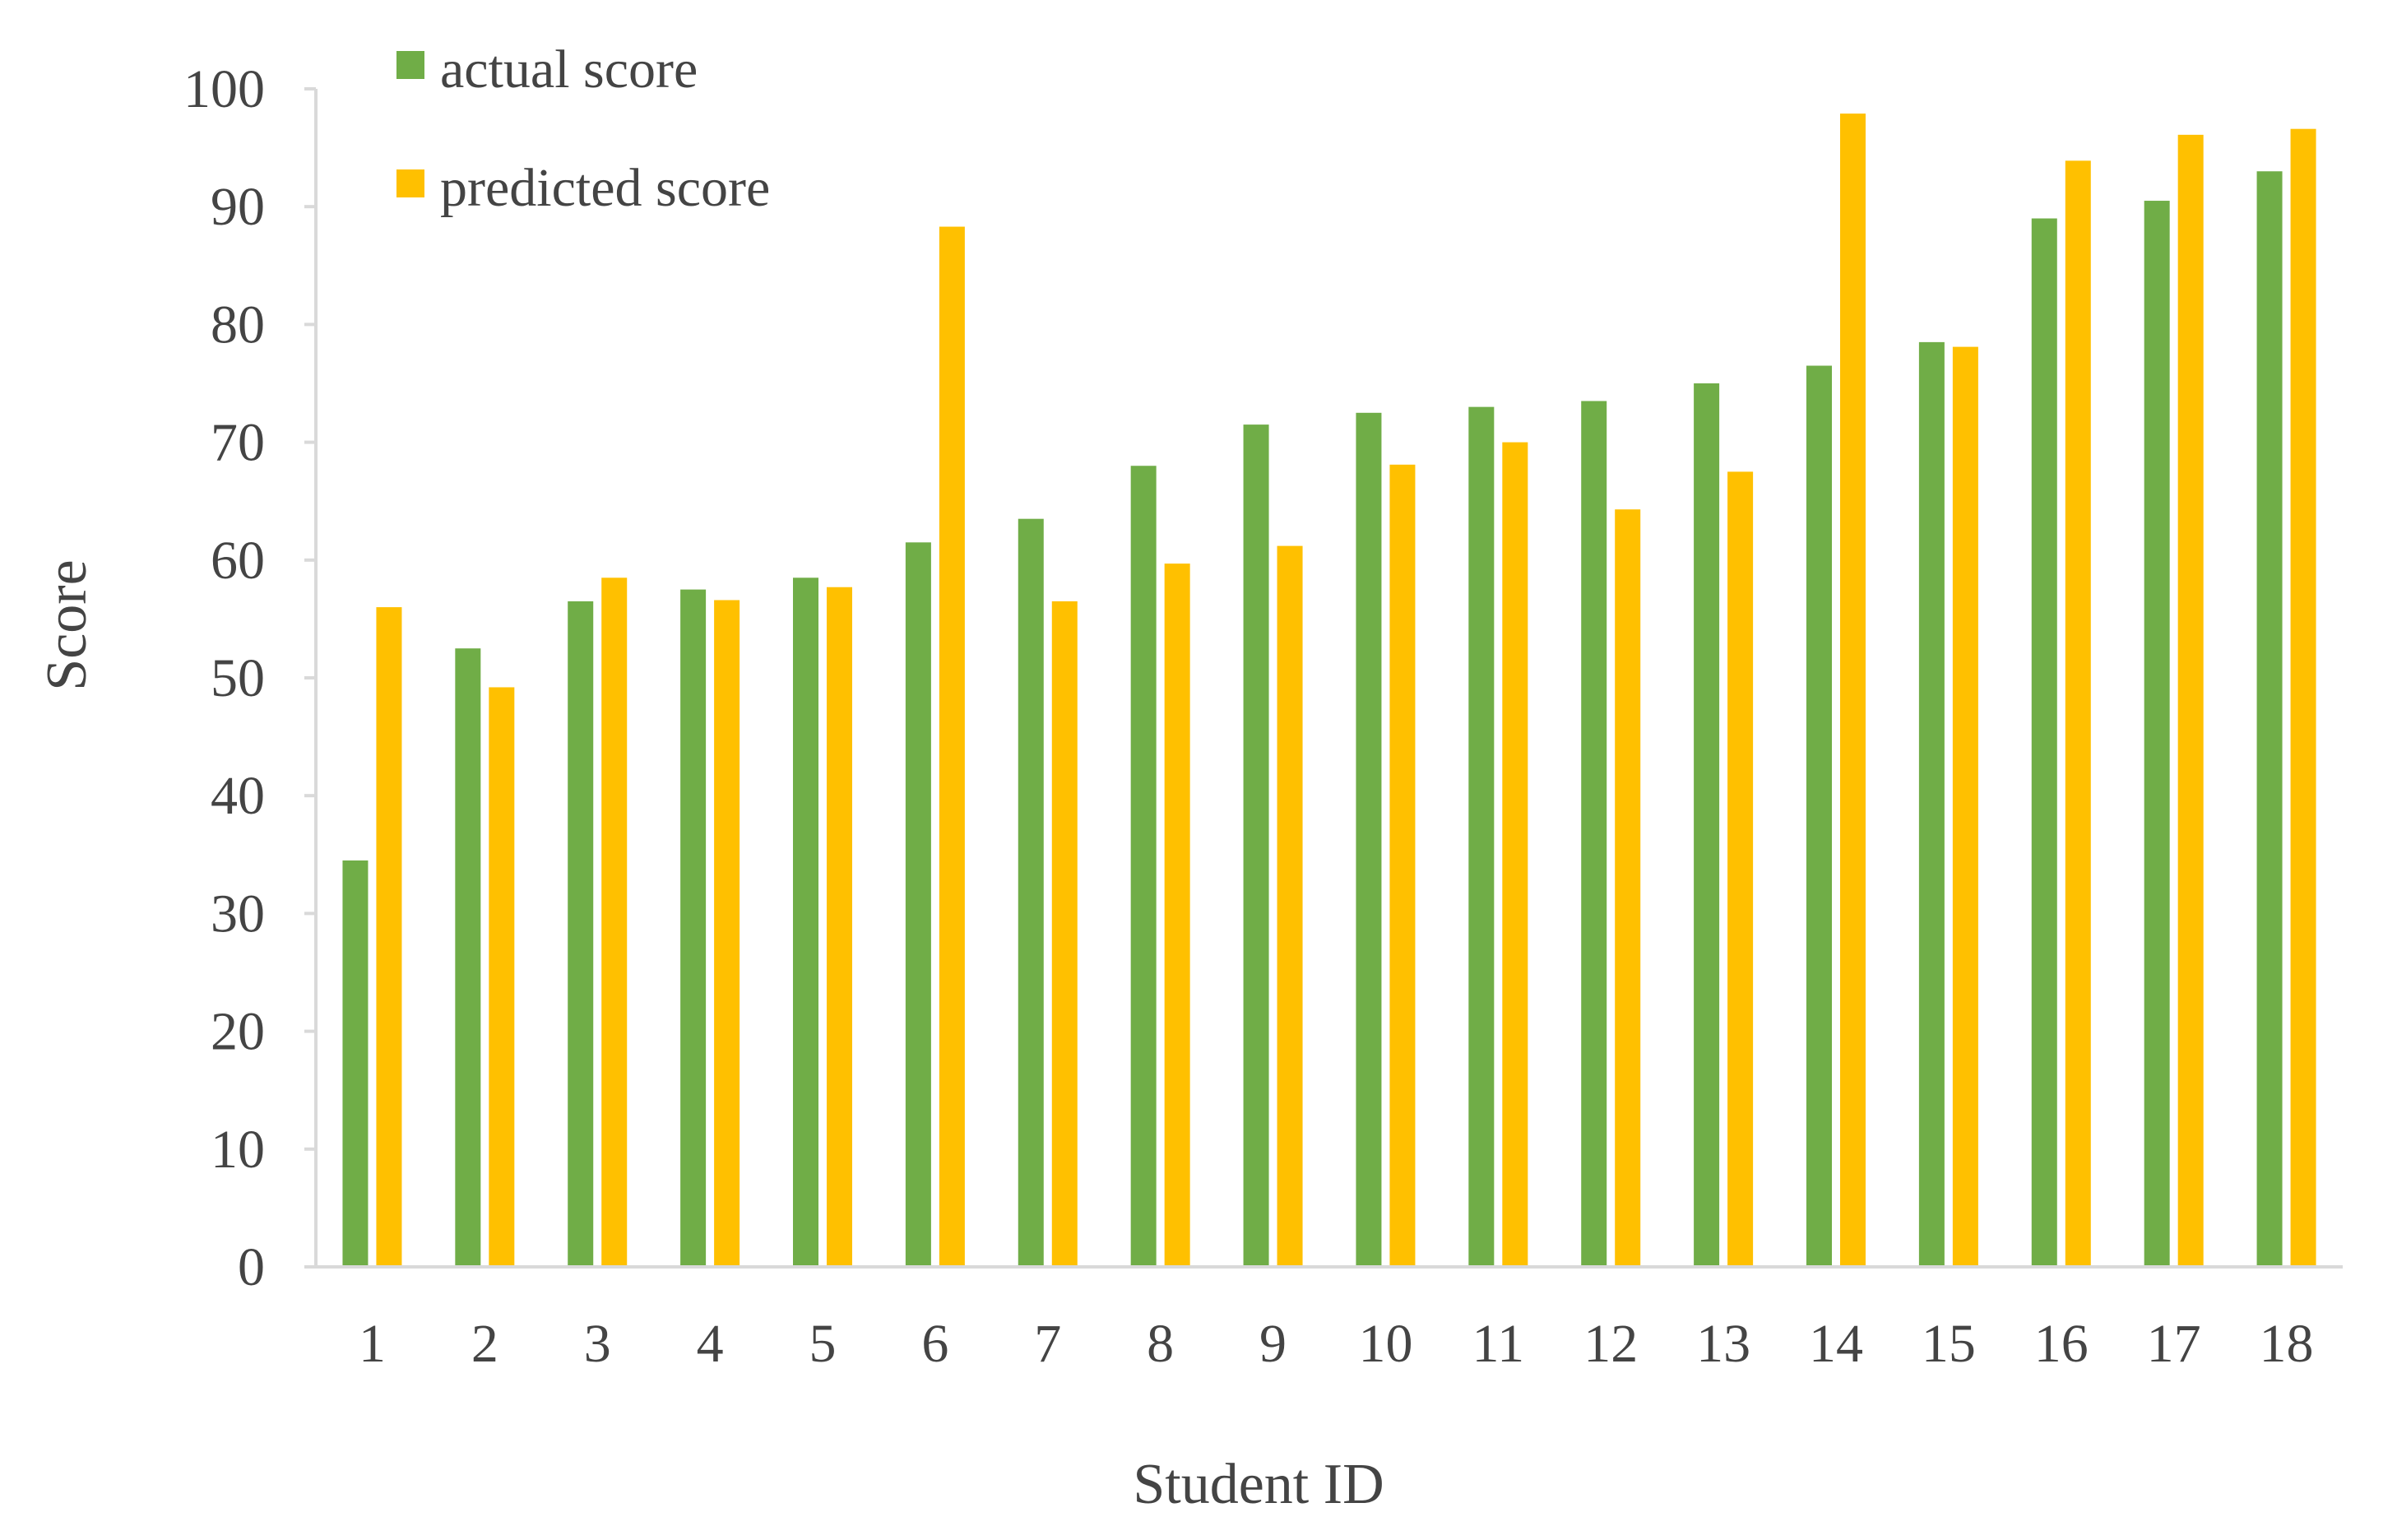 This screenshot has height=1540, width=2397. What do you see at coordinates (67, 624) in the screenshot?
I see `y-axis-title: Score` at bounding box center [67, 624].